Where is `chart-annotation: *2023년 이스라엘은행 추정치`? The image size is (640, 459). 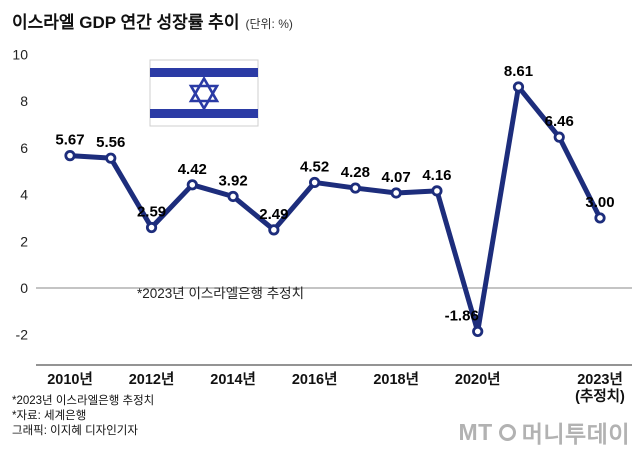
chart-annotation: *2023년 이스라엘은행 추정치 is located at coordinates (220, 293).